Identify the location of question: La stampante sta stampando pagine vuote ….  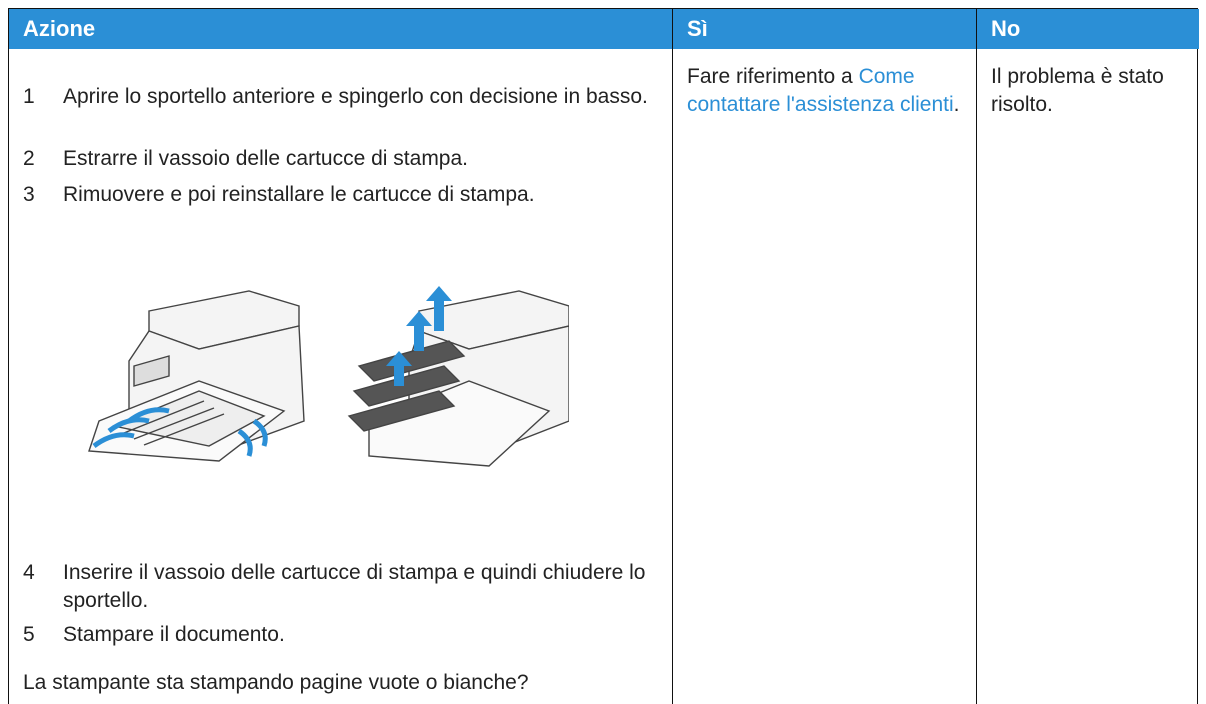
(276, 682).